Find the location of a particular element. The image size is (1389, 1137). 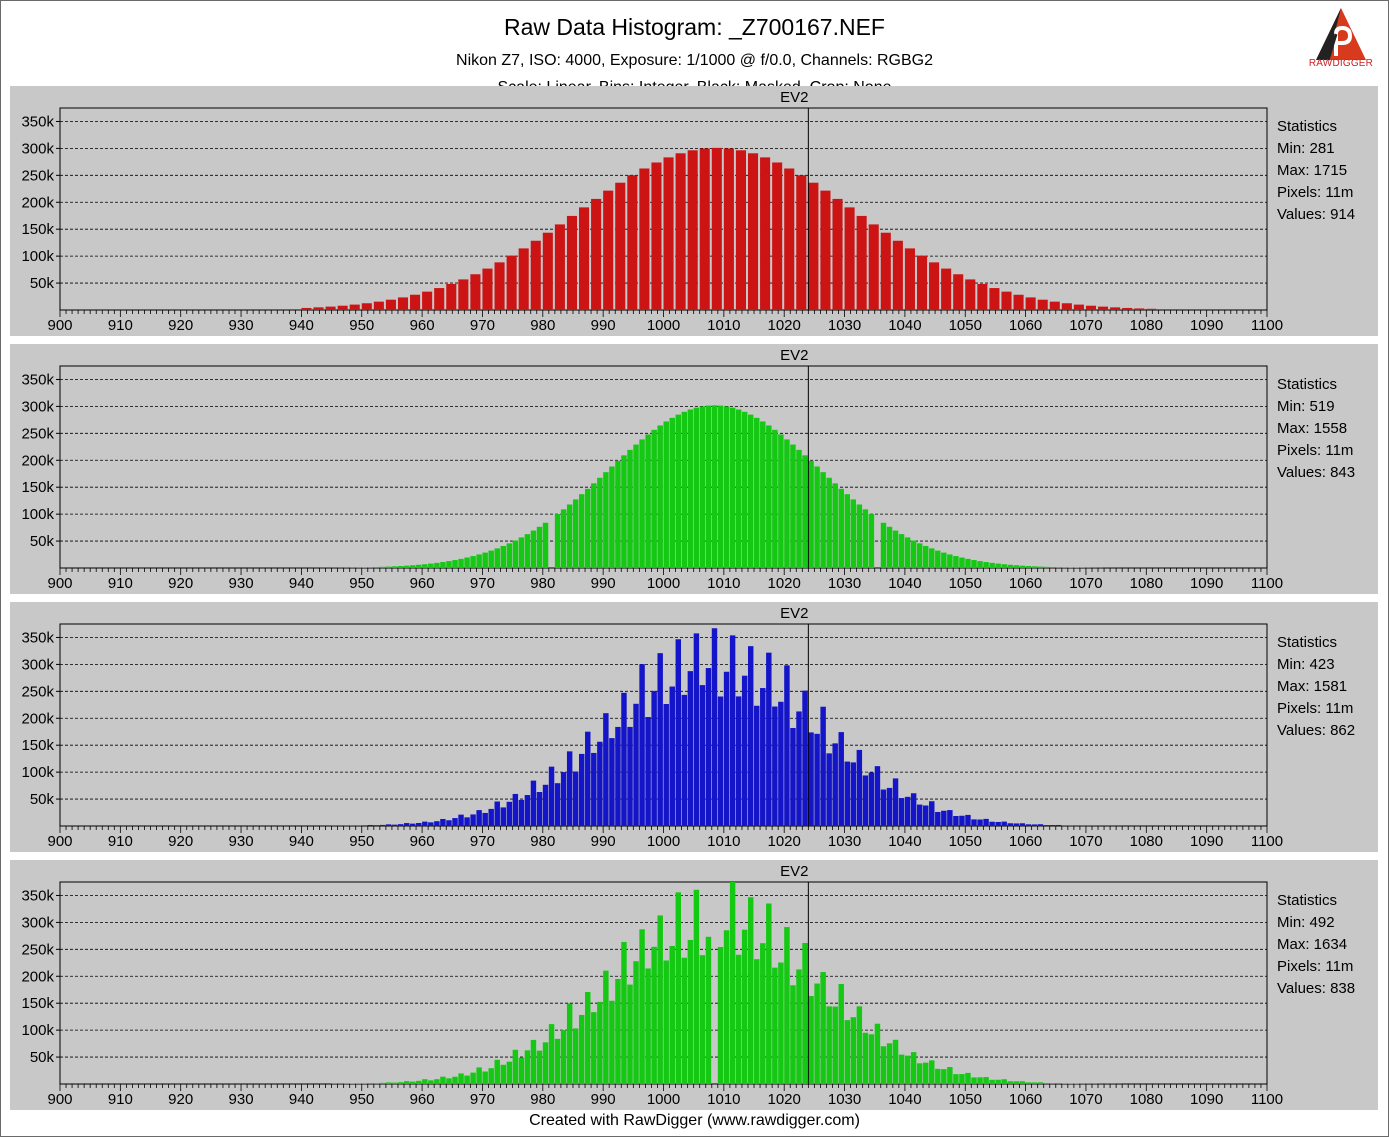

y-tick-label: 350k is located at coordinates (37, 379).